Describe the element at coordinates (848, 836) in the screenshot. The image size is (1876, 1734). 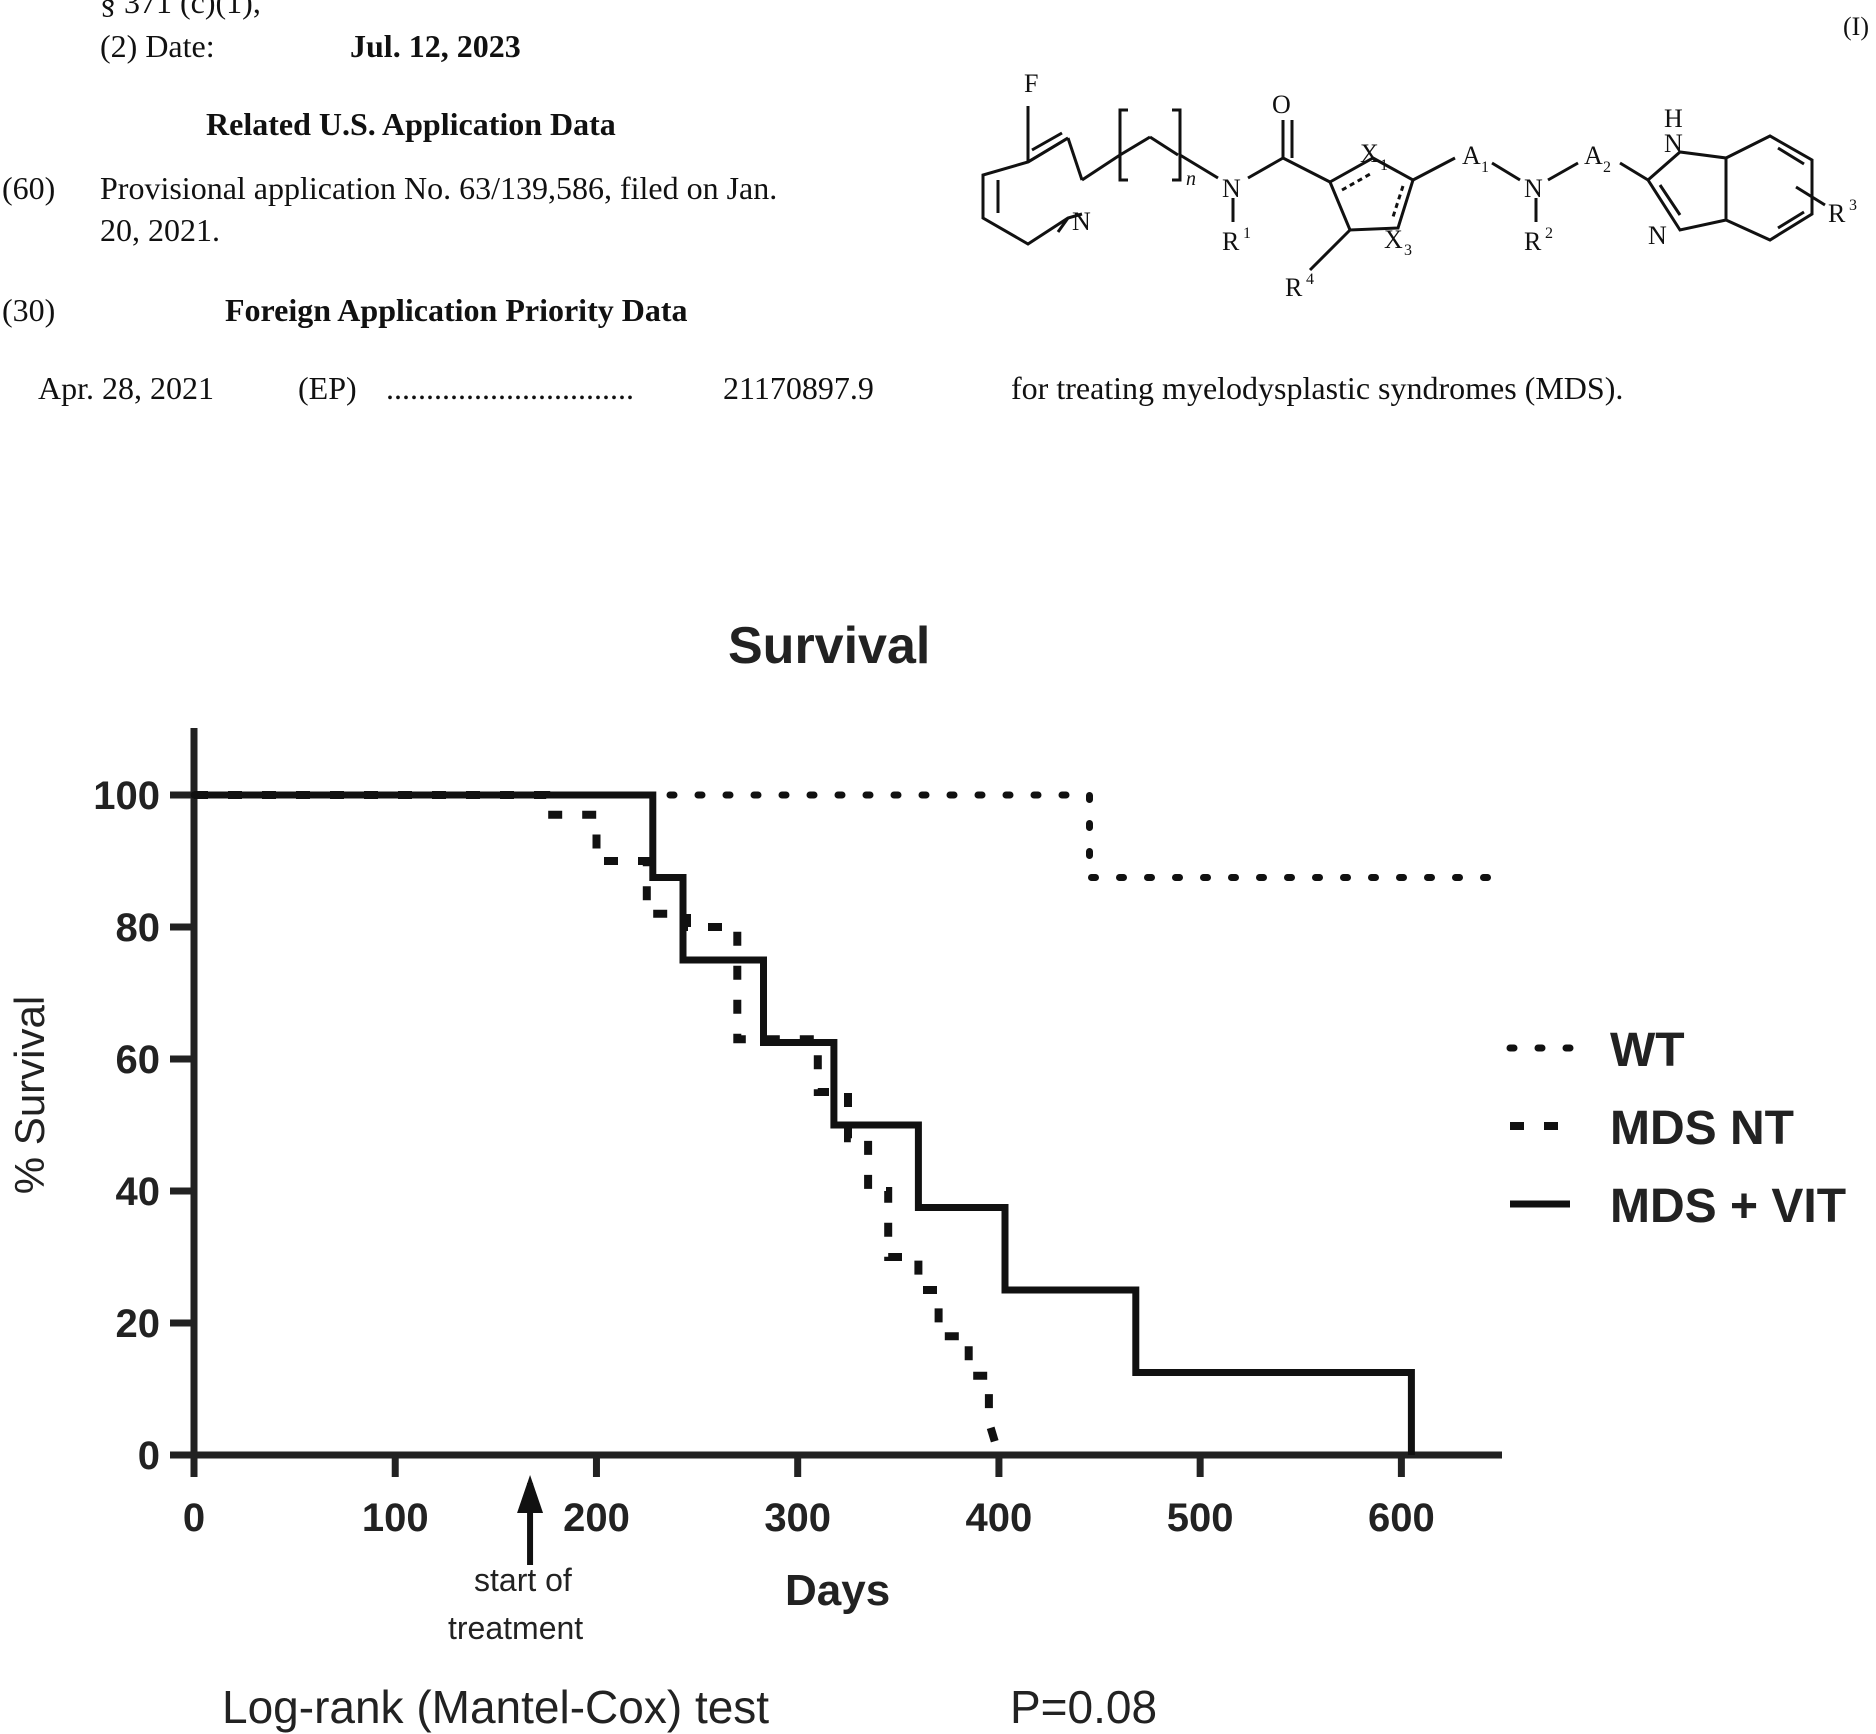
I see `series-line-wt` at that location.